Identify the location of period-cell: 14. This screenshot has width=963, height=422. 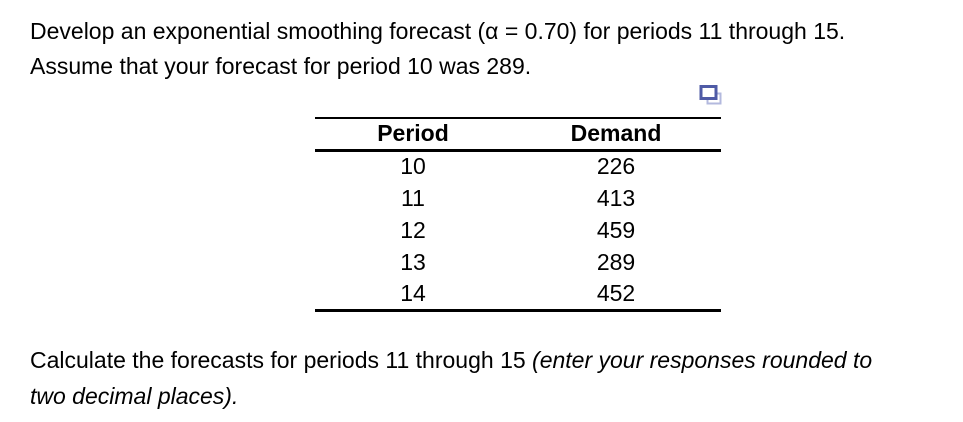
(413, 295).